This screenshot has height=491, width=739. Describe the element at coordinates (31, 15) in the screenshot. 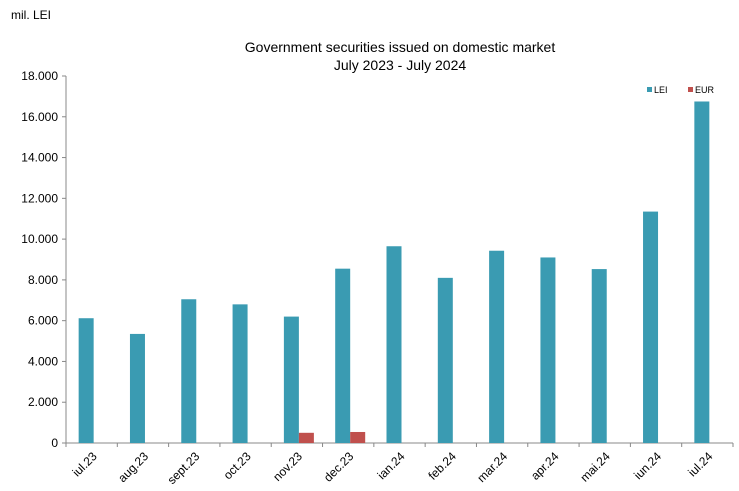

I see `unit-label: mil. LEI` at that location.